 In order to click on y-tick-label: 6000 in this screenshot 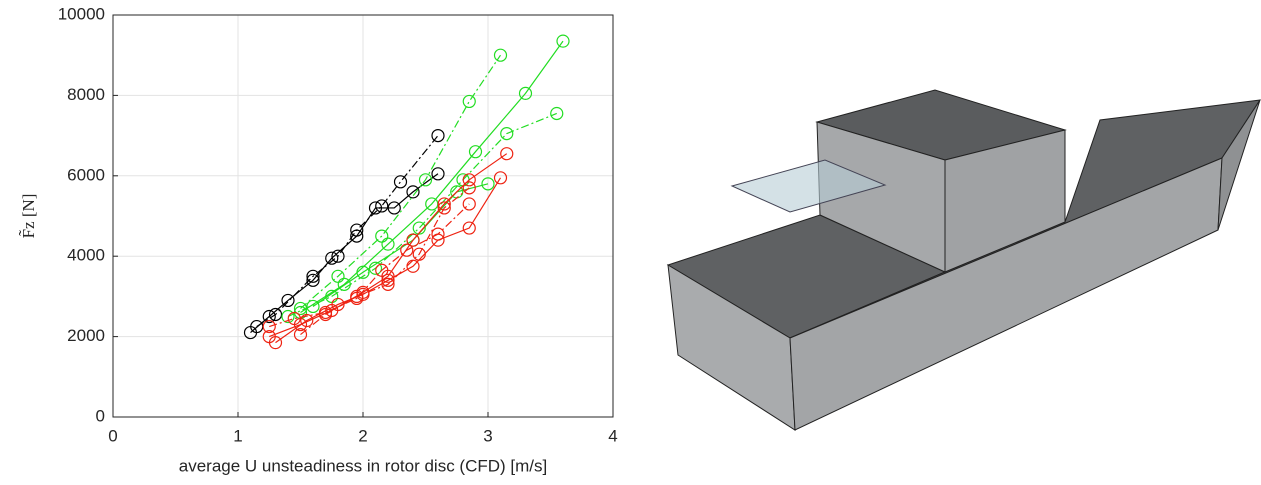, I will do `click(86, 174)`.